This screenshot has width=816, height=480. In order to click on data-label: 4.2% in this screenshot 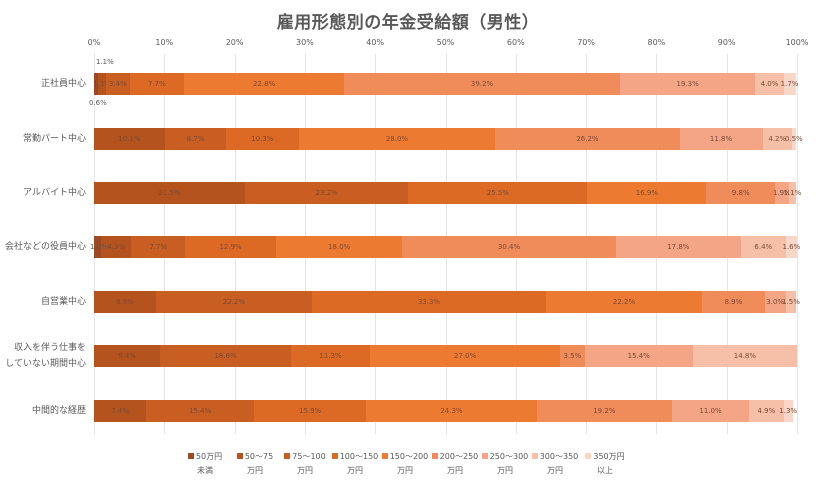, I will do `click(777, 139)`.